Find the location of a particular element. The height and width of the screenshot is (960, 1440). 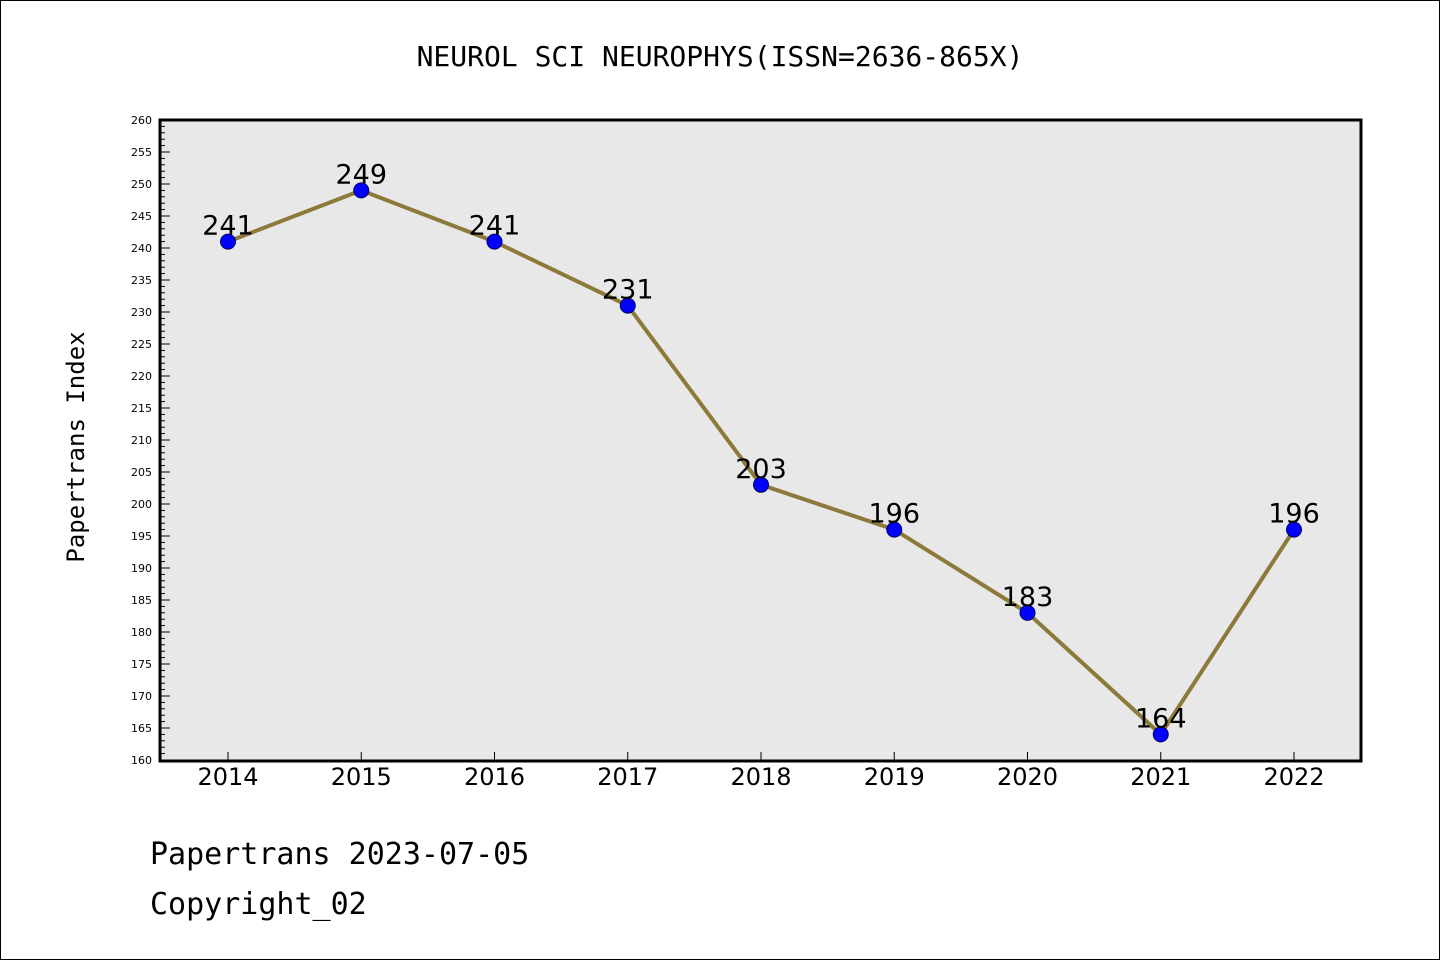

y-tick-label: 255 is located at coordinates (141, 152).